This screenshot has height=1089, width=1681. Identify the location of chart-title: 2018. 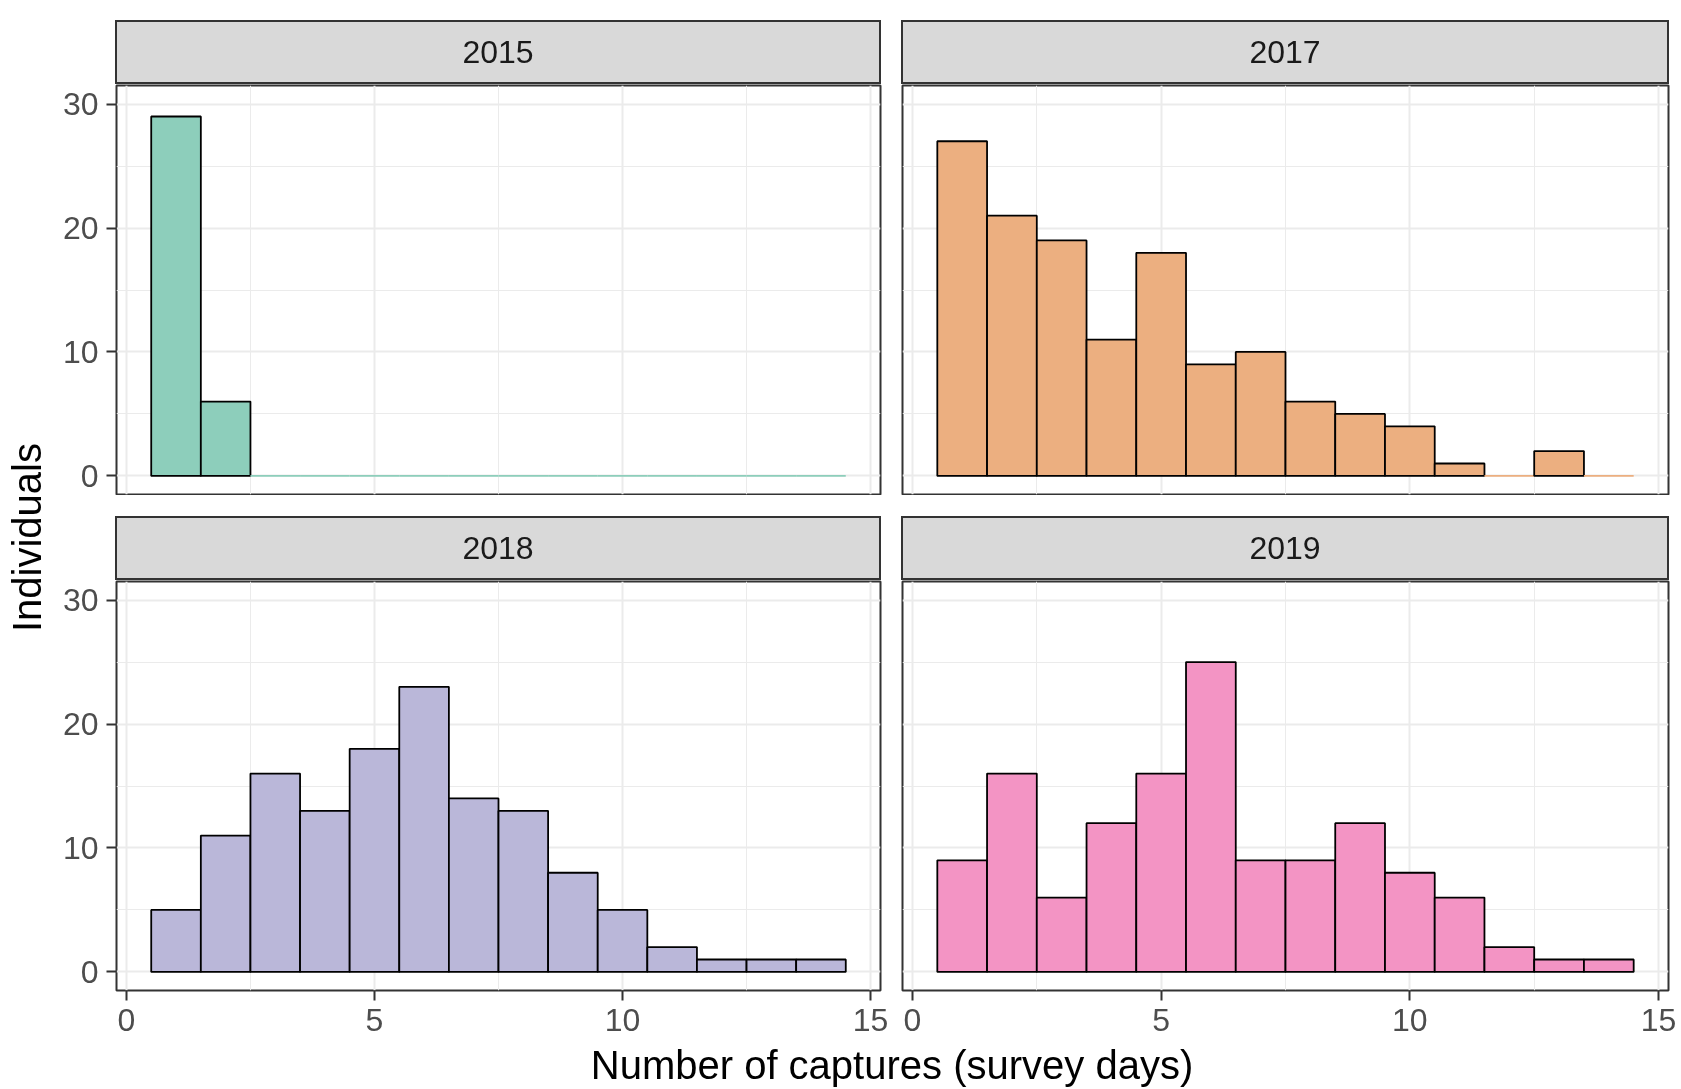
(498, 548).